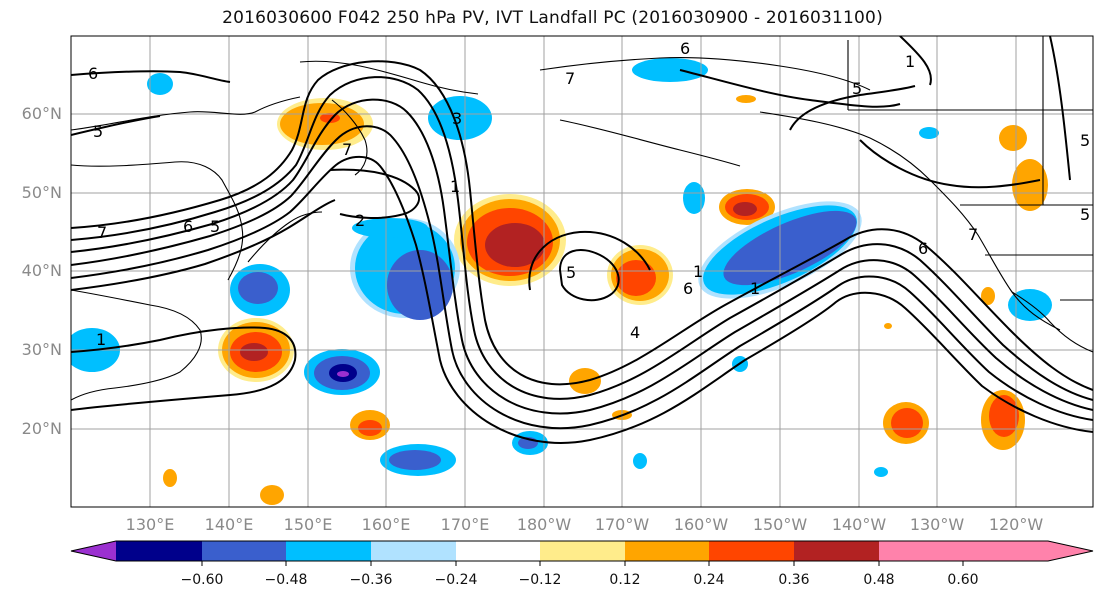 Image resolution: width=1105 pixels, height=601 pixels. Describe the element at coordinates (622, 524) in the screenshot. I see `lon-label: 170°W` at that location.